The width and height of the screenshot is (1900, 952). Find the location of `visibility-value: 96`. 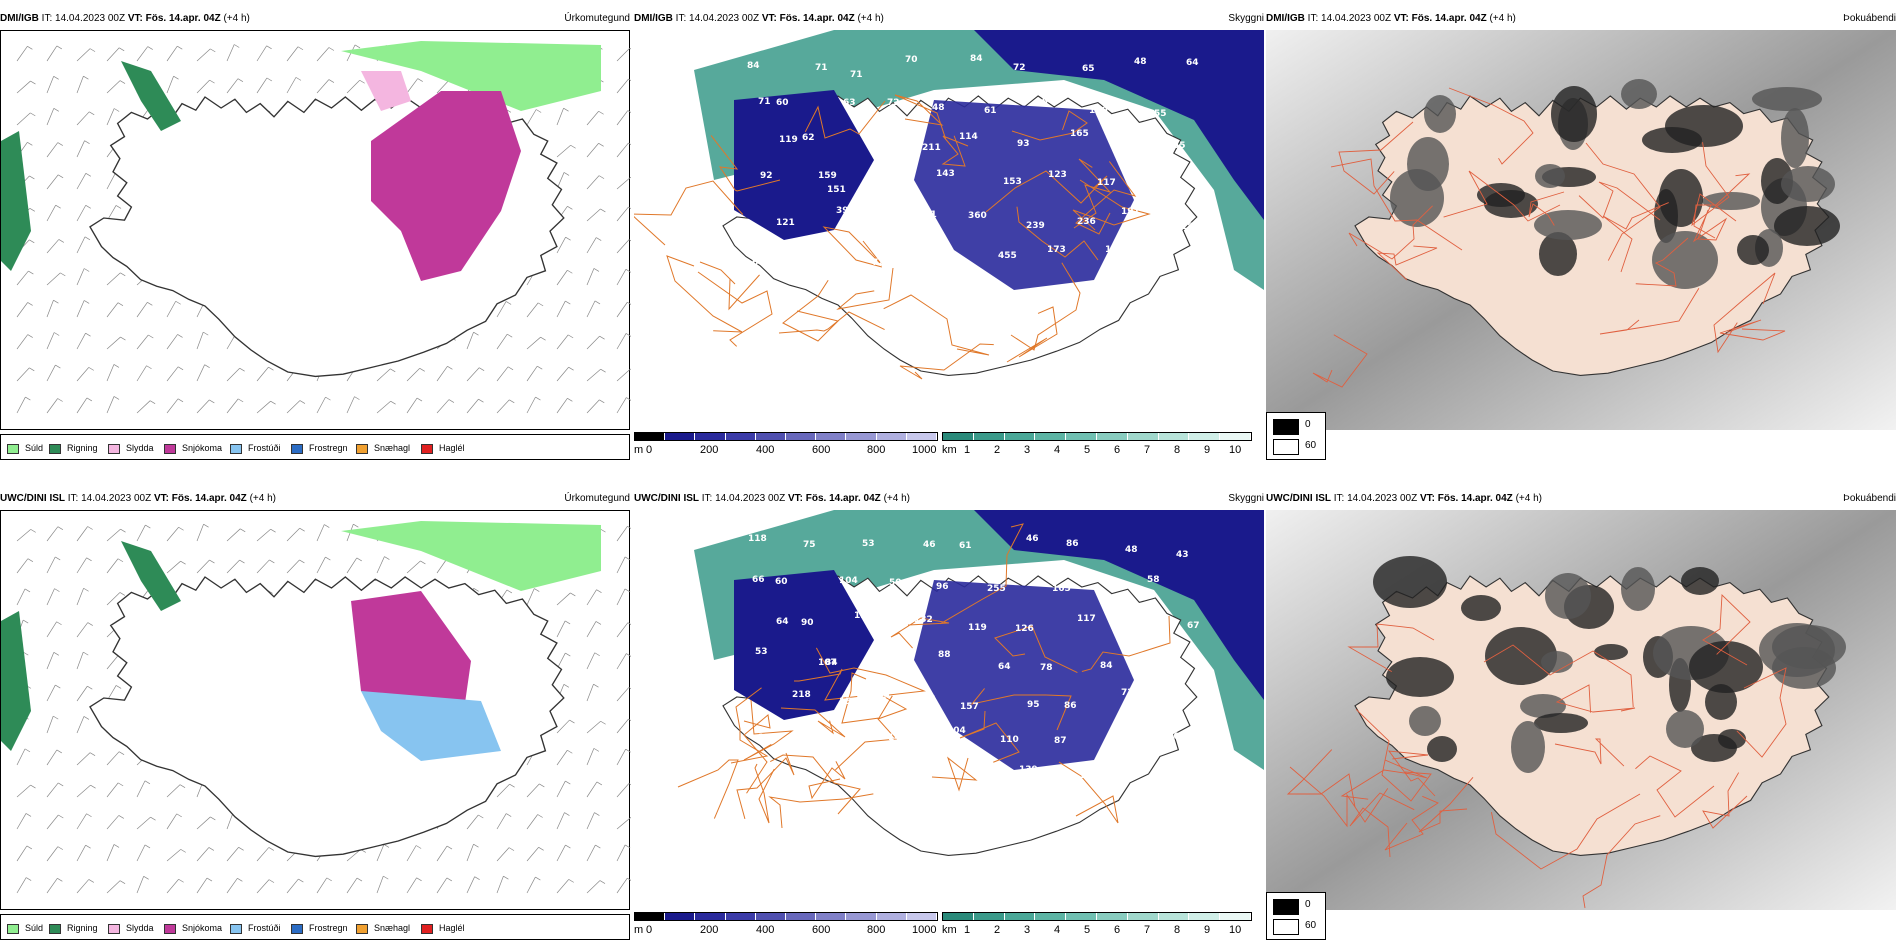

visibility-value: 96 is located at coordinates (942, 587).